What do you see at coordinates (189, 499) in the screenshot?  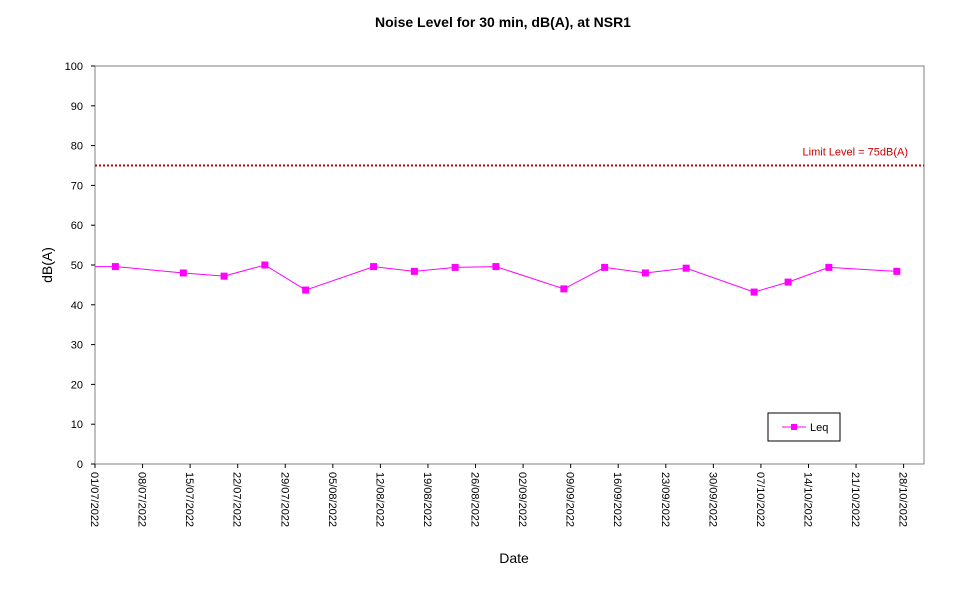 I see `x-tick-label: 15/07/2022` at bounding box center [189, 499].